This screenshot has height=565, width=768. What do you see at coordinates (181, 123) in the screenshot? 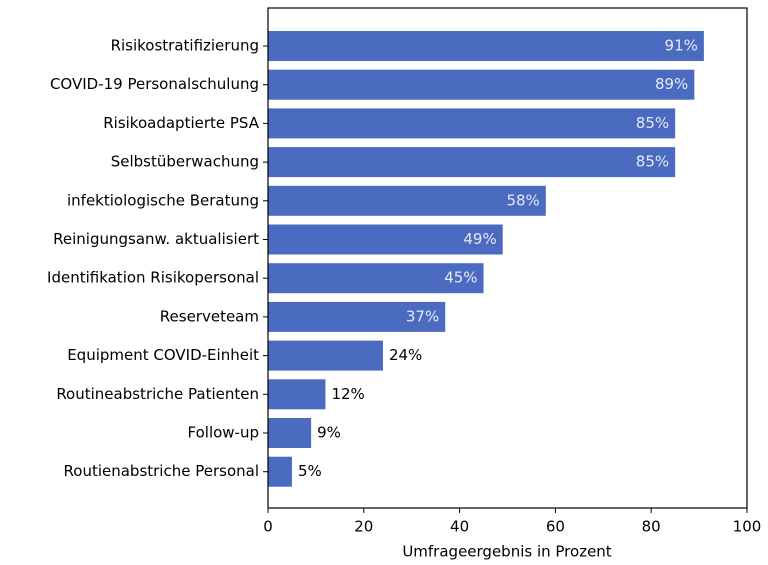
I see `y-tick-label: Risikoadaptierte PSA` at bounding box center [181, 123].